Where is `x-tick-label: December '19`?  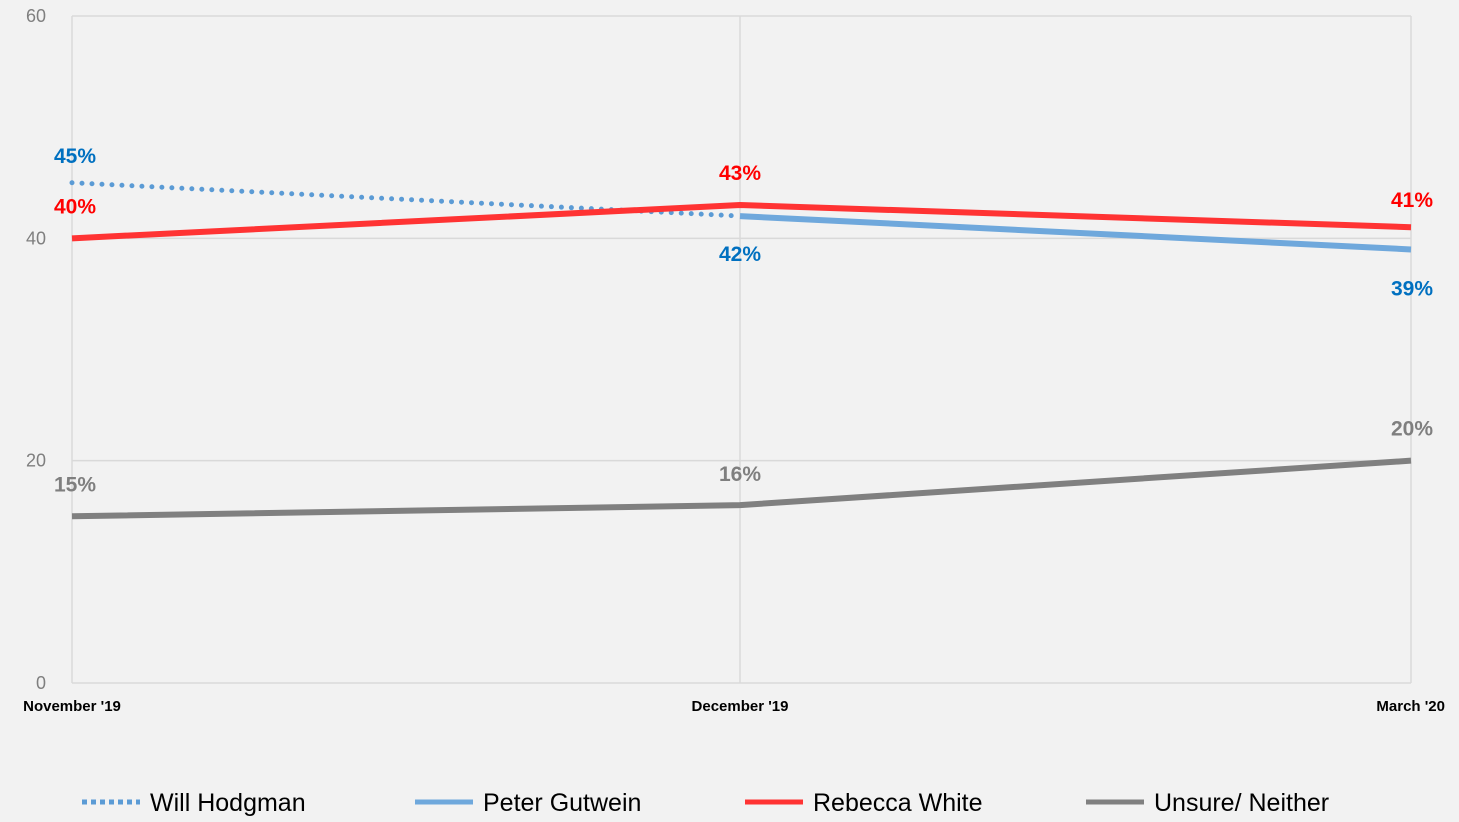 x-tick-label: December '19 is located at coordinates (740, 706).